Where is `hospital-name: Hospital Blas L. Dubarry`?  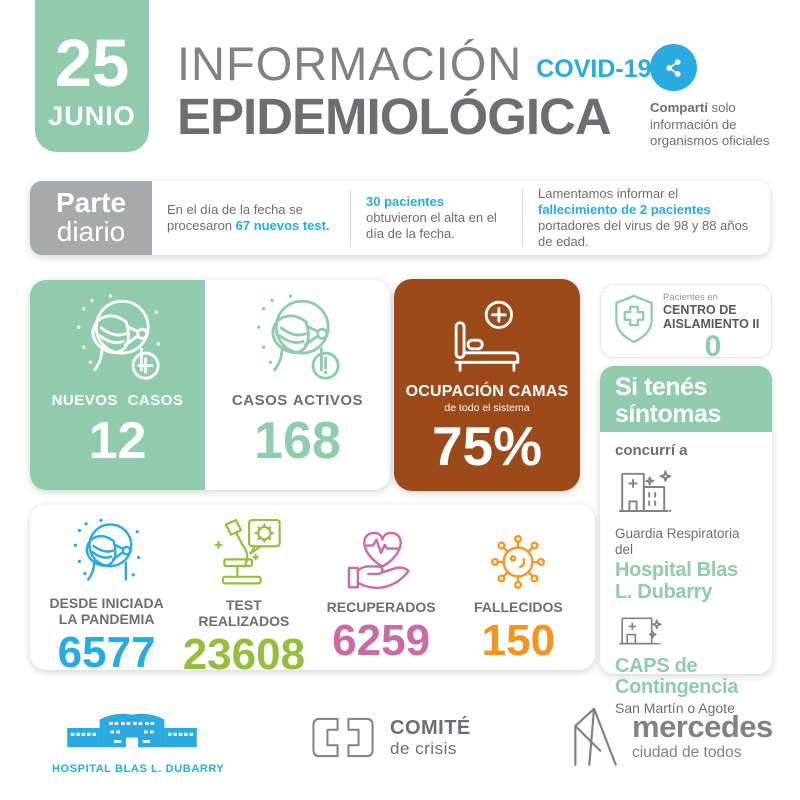 hospital-name: Hospital Blas L. Dubarry is located at coordinates (676, 581).